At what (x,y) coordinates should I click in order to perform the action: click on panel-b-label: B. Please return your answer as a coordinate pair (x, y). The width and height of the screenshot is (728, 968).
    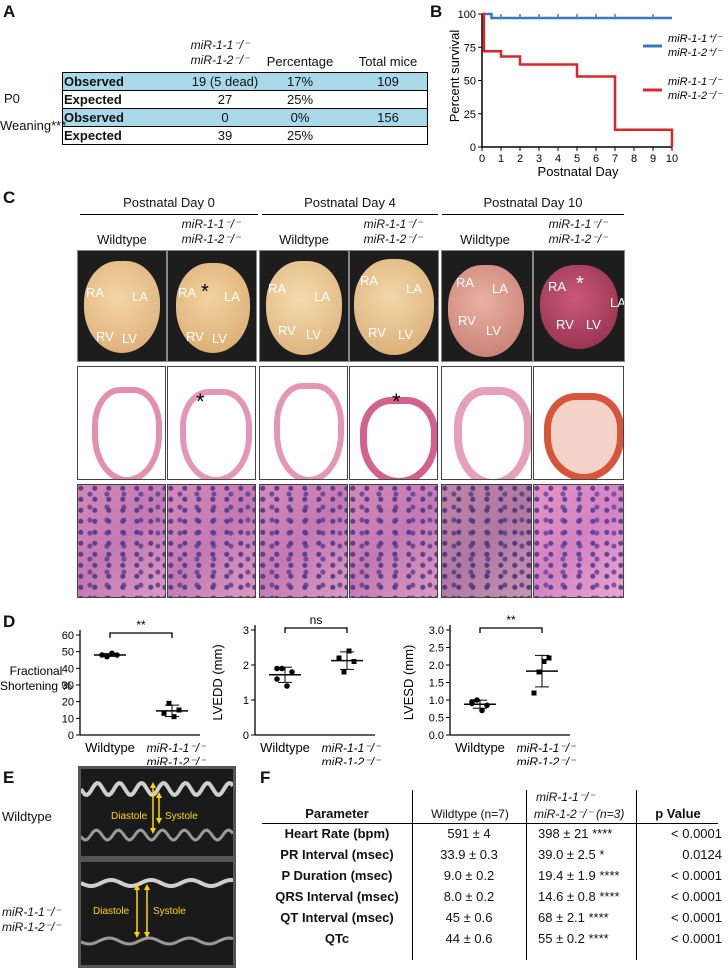
    Looking at the image, I should click on (436, 11).